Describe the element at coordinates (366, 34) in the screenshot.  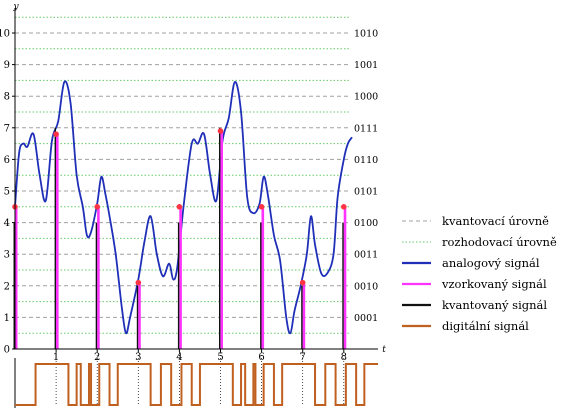
I see `code-label: 1010` at that location.